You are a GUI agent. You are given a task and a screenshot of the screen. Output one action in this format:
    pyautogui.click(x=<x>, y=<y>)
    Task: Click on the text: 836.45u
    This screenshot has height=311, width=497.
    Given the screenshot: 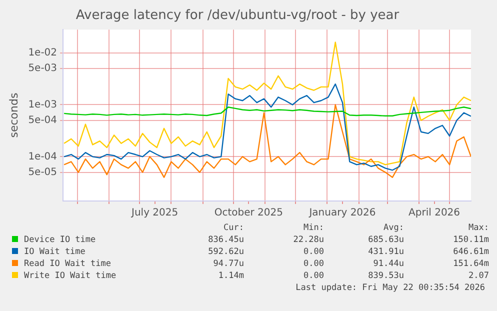 What is the action you would take?
    pyautogui.click(x=225, y=240)
    